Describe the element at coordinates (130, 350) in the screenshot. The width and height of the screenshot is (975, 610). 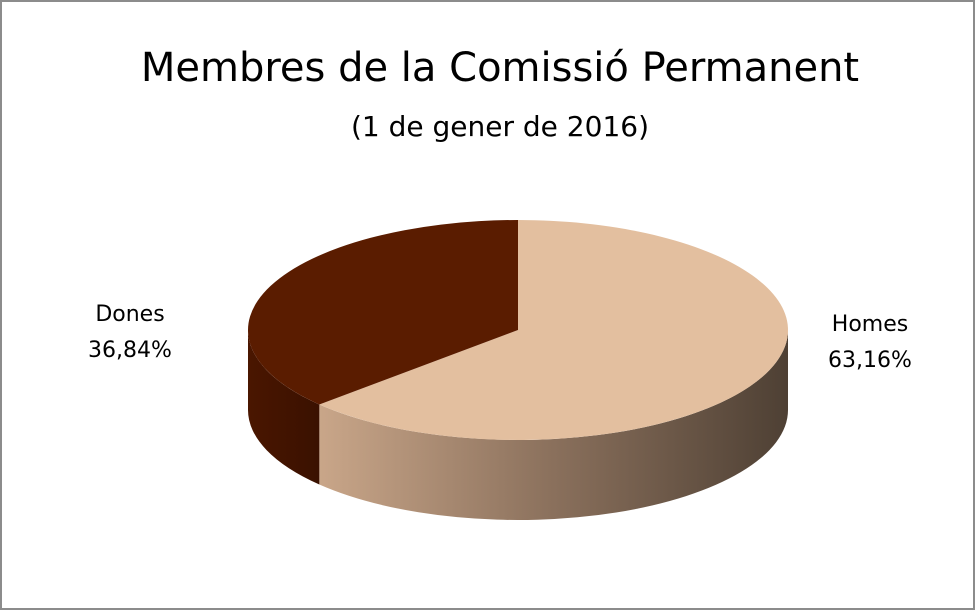
I see `slice-value-label: 36,84%` at that location.